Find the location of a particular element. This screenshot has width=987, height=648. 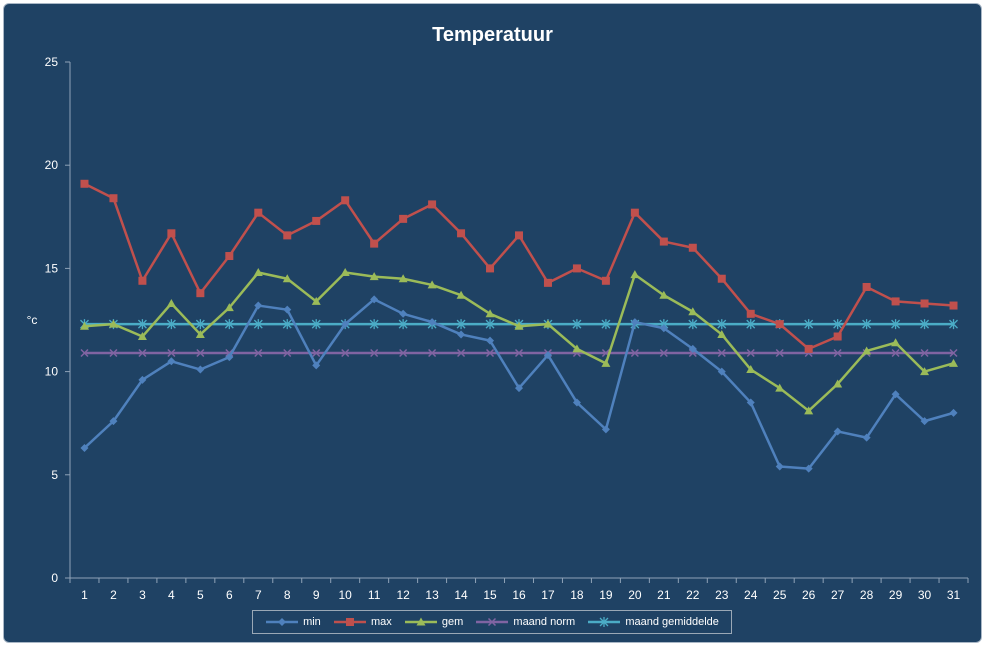

x-tick-label: 30 is located at coordinates (925, 595).